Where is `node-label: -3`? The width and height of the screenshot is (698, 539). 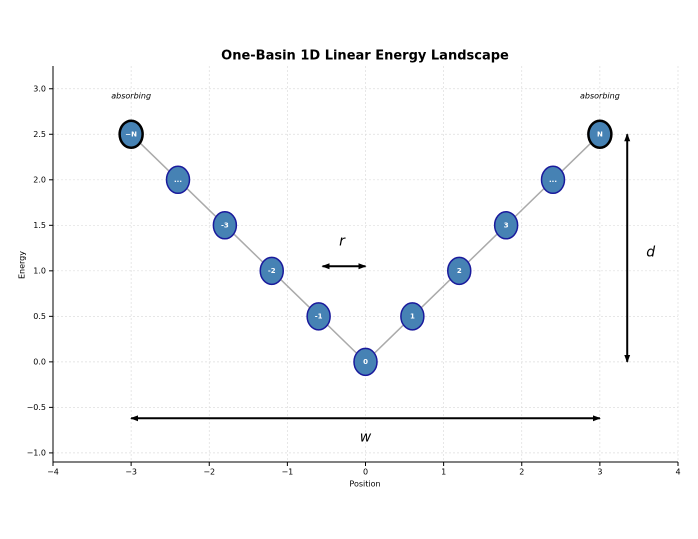 node-label: -3 is located at coordinates (225, 225).